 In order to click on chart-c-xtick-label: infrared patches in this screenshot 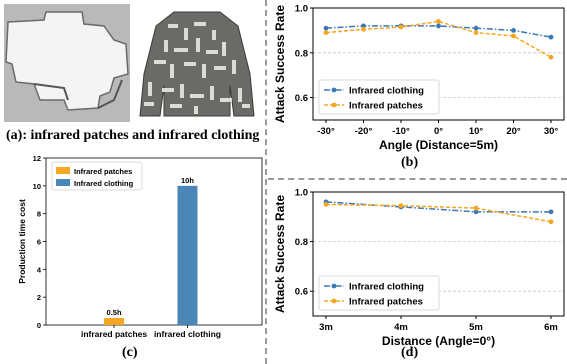, I will do `click(114, 334)`.